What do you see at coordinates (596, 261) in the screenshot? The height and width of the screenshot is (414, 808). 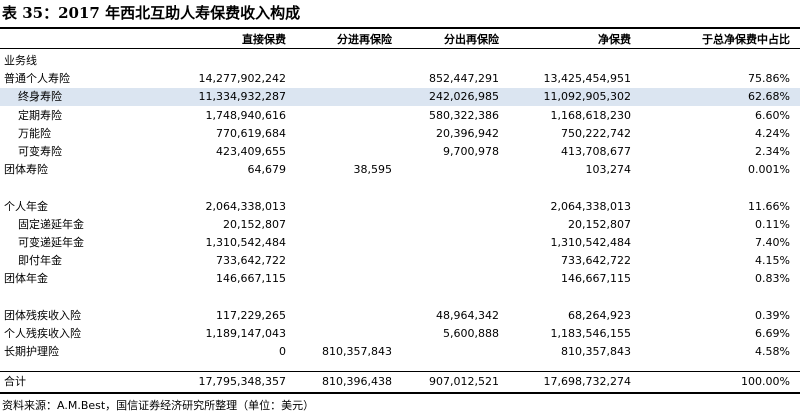 I see `cell-net-premium: 733,642,722` at bounding box center [596, 261].